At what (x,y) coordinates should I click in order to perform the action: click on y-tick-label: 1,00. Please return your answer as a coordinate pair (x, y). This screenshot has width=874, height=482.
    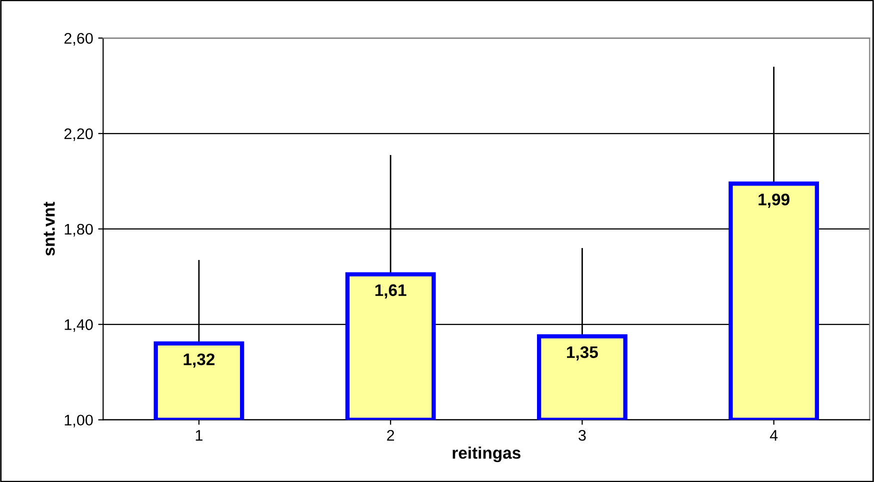
    Looking at the image, I should click on (78, 421).